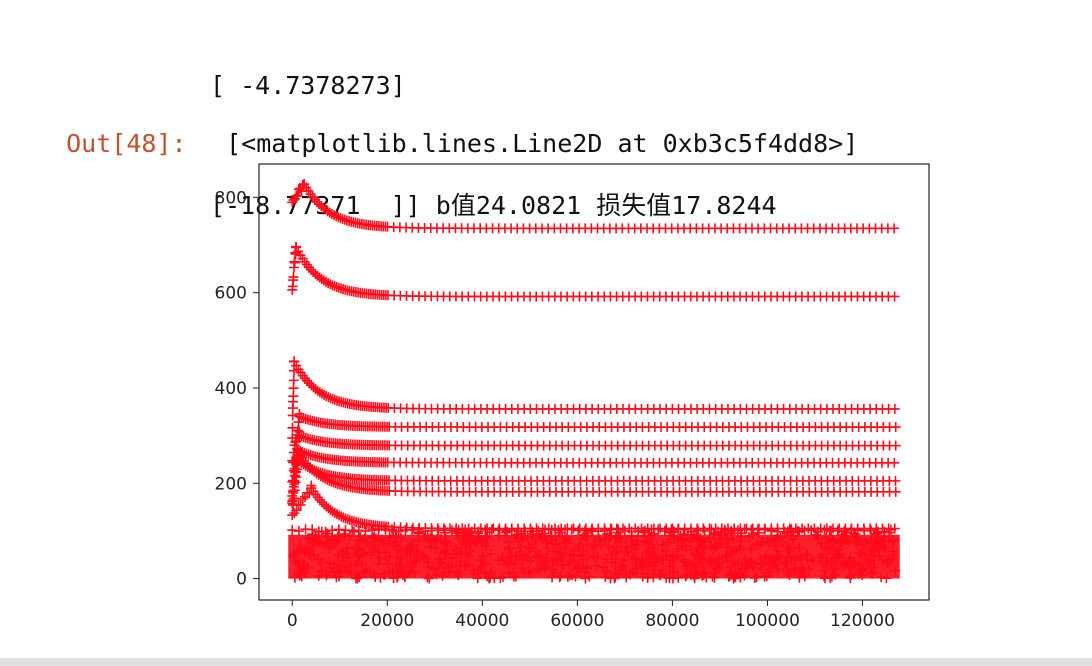  I want to click on x-tick-label: 60000, so click(577, 621).